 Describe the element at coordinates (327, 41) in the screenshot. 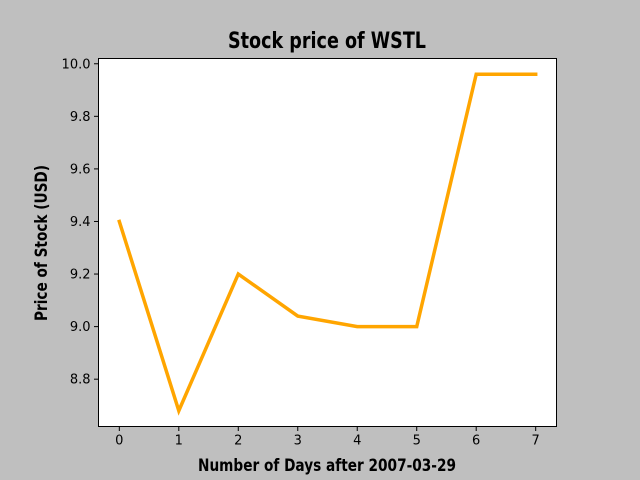

I see `chart-title: Stock price of WSTL` at that location.